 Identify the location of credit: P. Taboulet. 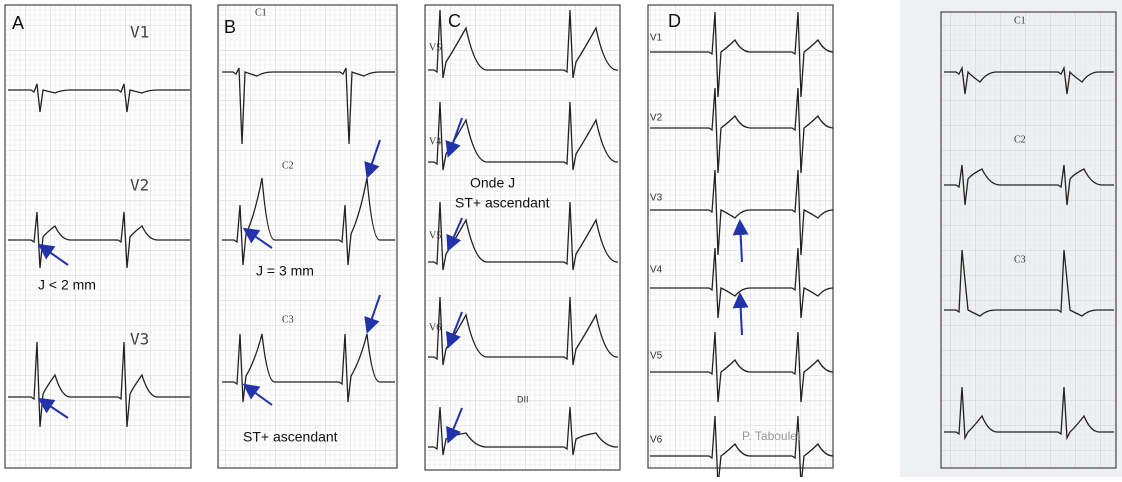
(771, 436).